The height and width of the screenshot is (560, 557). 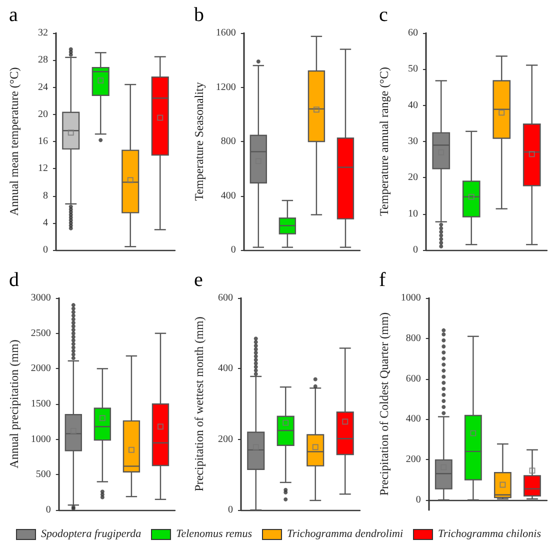 I want to click on y-tick-label: 4, so click(x=45, y=222).